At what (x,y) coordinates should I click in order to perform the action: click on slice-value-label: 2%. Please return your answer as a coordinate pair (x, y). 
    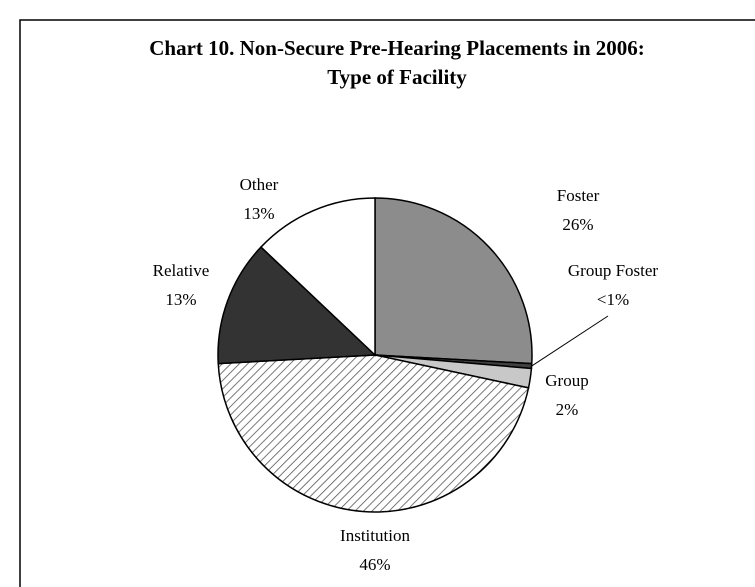
    Looking at the image, I should click on (567, 409).